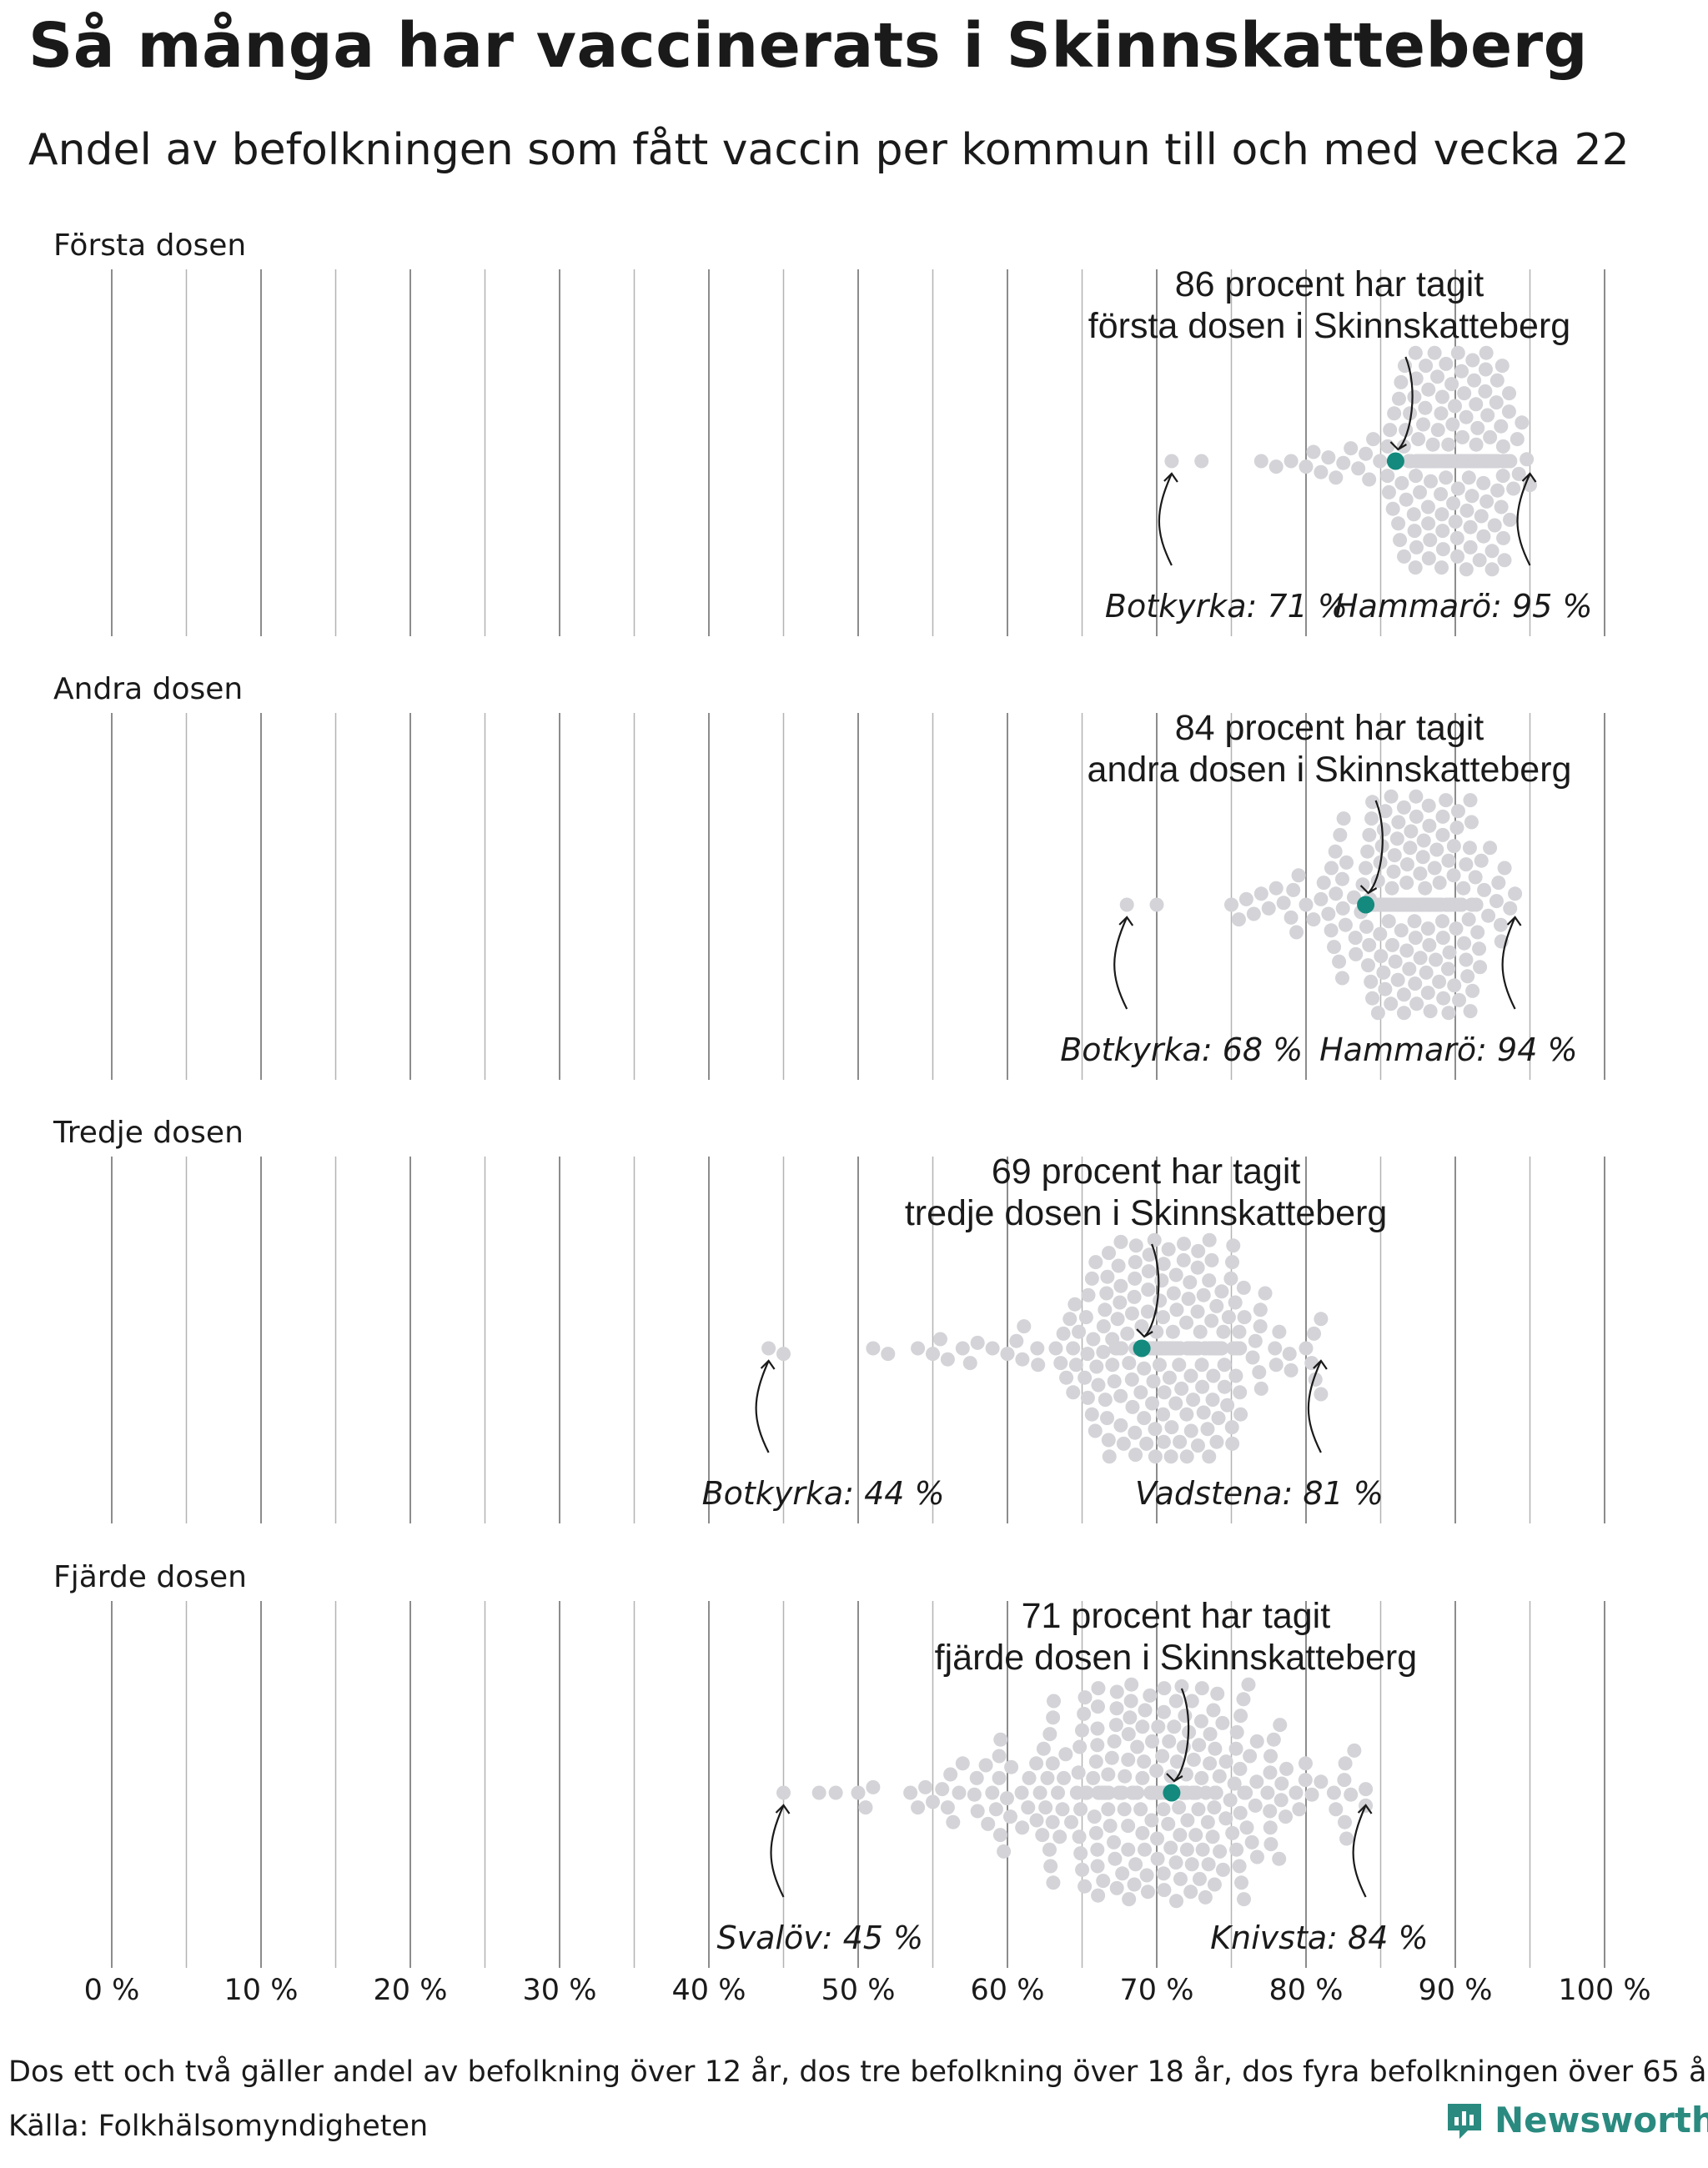 The width and height of the screenshot is (1708, 2168). What do you see at coordinates (1448, 1049) in the screenshot?
I see `max-label: Hammarö: 94 %` at bounding box center [1448, 1049].